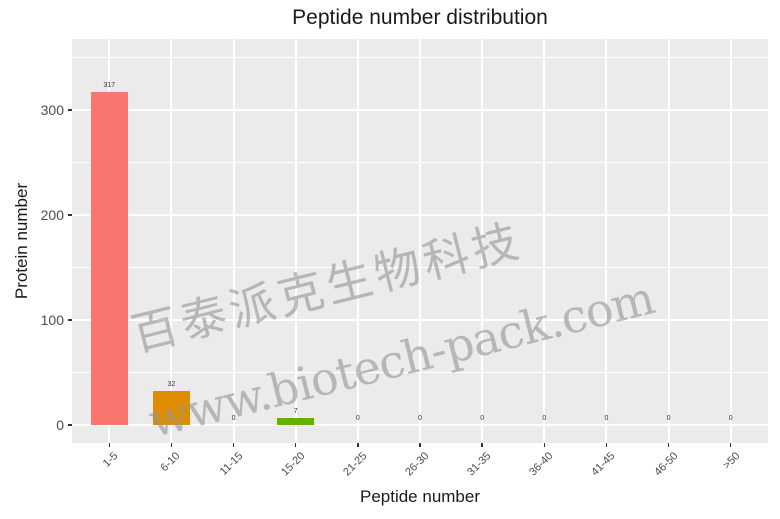  I want to click on chart-title: Peptide number distribution, so click(420, 17).